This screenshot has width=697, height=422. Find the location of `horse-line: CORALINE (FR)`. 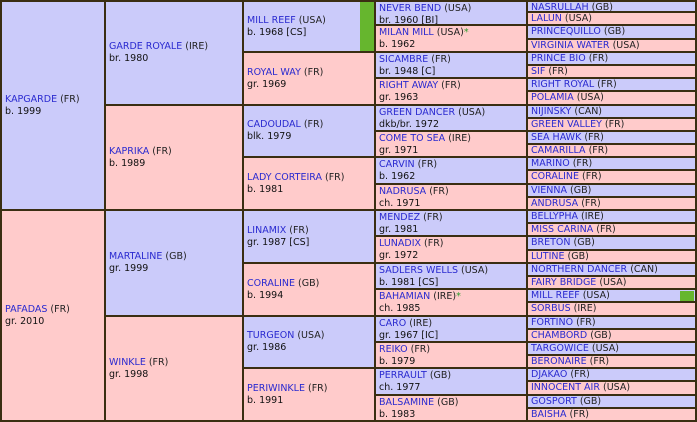

horse-line: CORALINE (FR) is located at coordinates (611, 177).